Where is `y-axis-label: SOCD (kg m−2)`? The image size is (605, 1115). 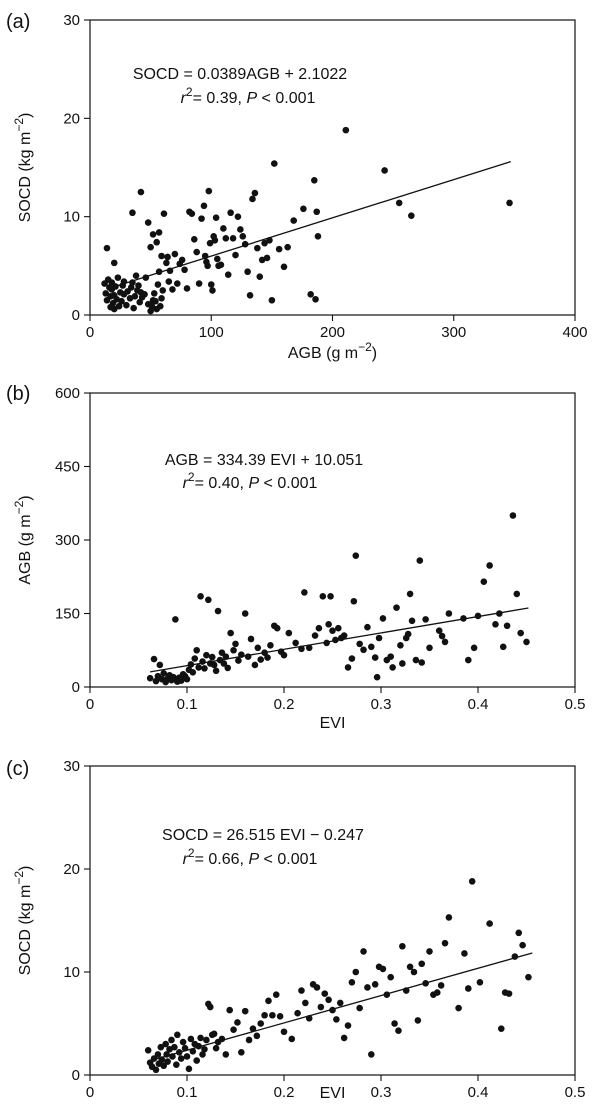
y-axis-label: SOCD (kg m−2) is located at coordinates (23, 168).